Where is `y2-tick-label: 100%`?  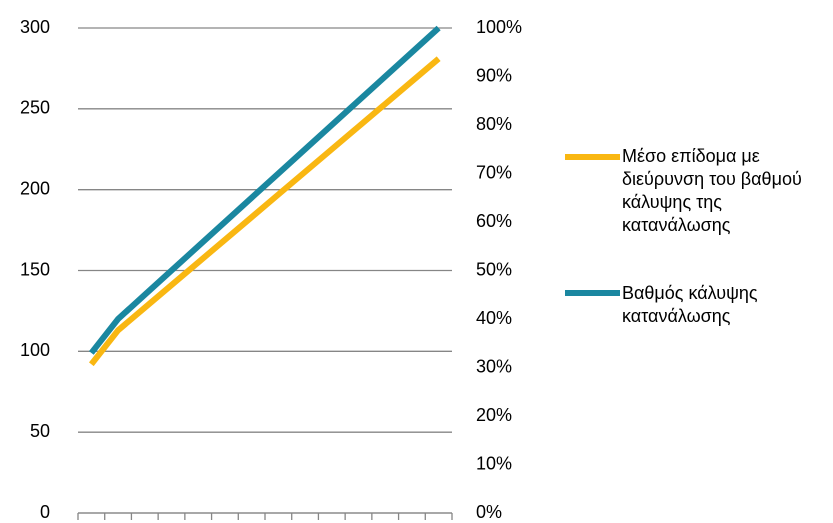
y2-tick-label: 100% is located at coordinates (499, 27).